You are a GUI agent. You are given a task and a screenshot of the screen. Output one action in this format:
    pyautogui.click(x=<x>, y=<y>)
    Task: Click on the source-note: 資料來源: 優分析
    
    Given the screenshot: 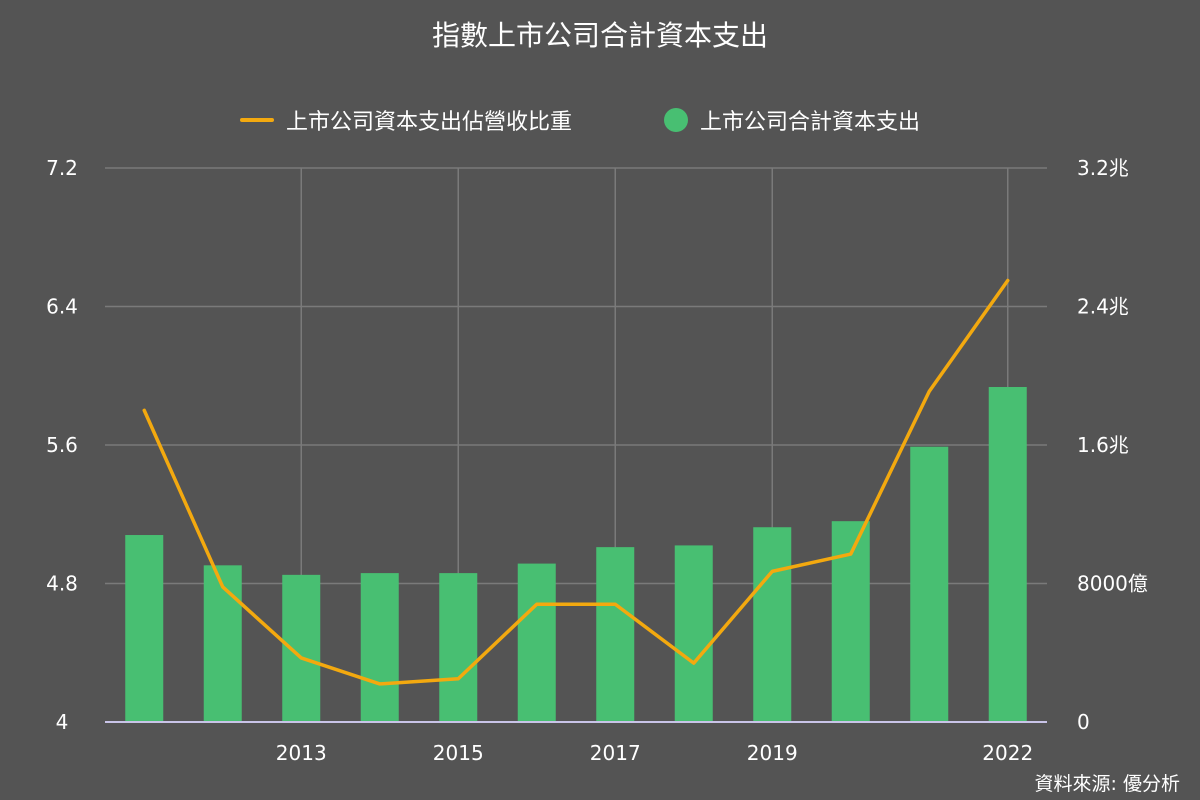 What is the action you would take?
    pyautogui.click(x=1107, y=784)
    